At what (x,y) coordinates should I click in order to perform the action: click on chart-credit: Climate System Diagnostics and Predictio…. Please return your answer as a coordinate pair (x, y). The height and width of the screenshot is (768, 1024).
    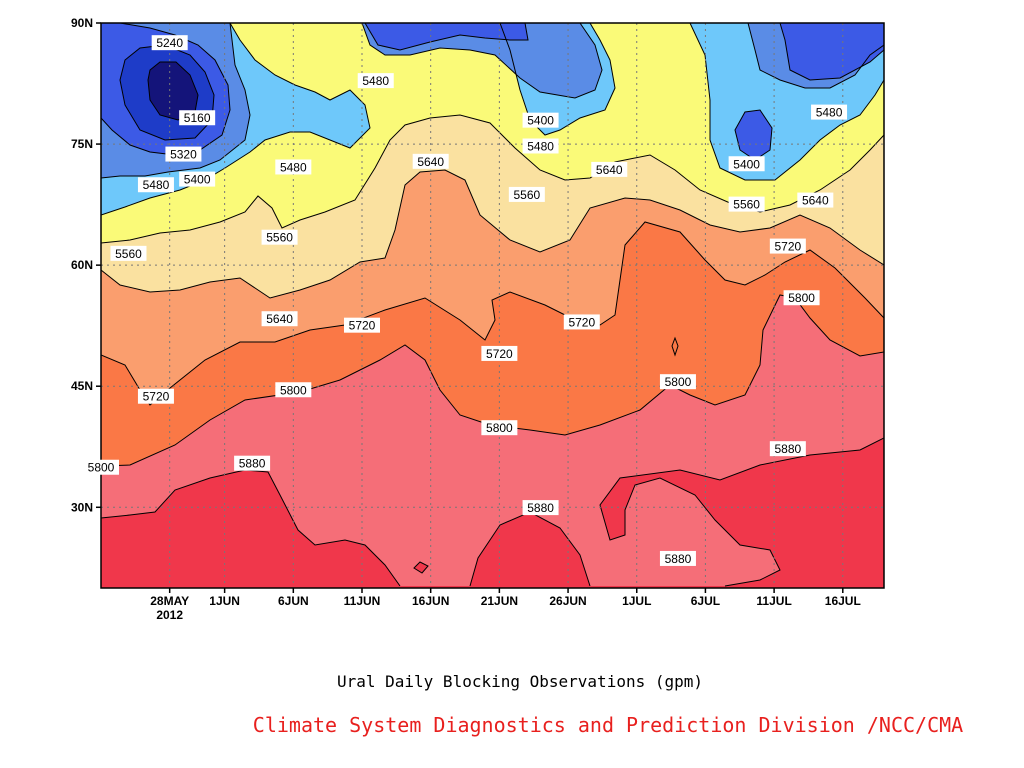
    Looking at the image, I should click on (608, 725).